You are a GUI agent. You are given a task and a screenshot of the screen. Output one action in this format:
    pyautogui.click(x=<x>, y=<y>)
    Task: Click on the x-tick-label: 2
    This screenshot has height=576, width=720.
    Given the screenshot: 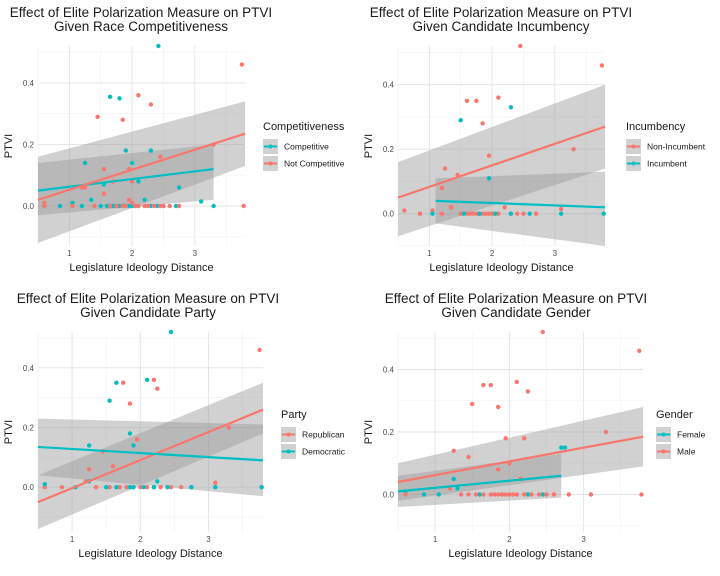 What is the action you would take?
    pyautogui.click(x=509, y=539)
    